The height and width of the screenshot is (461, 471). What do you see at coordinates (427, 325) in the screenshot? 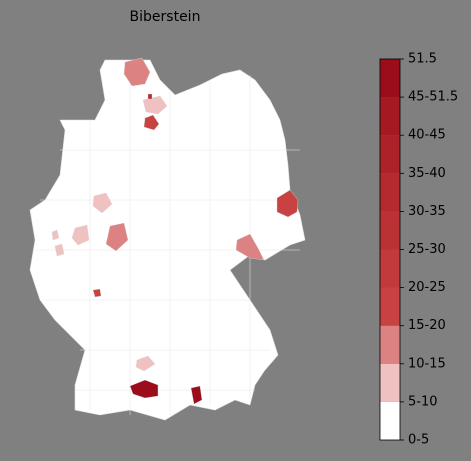
I see `colorbar-label: 15-20` at bounding box center [427, 325].